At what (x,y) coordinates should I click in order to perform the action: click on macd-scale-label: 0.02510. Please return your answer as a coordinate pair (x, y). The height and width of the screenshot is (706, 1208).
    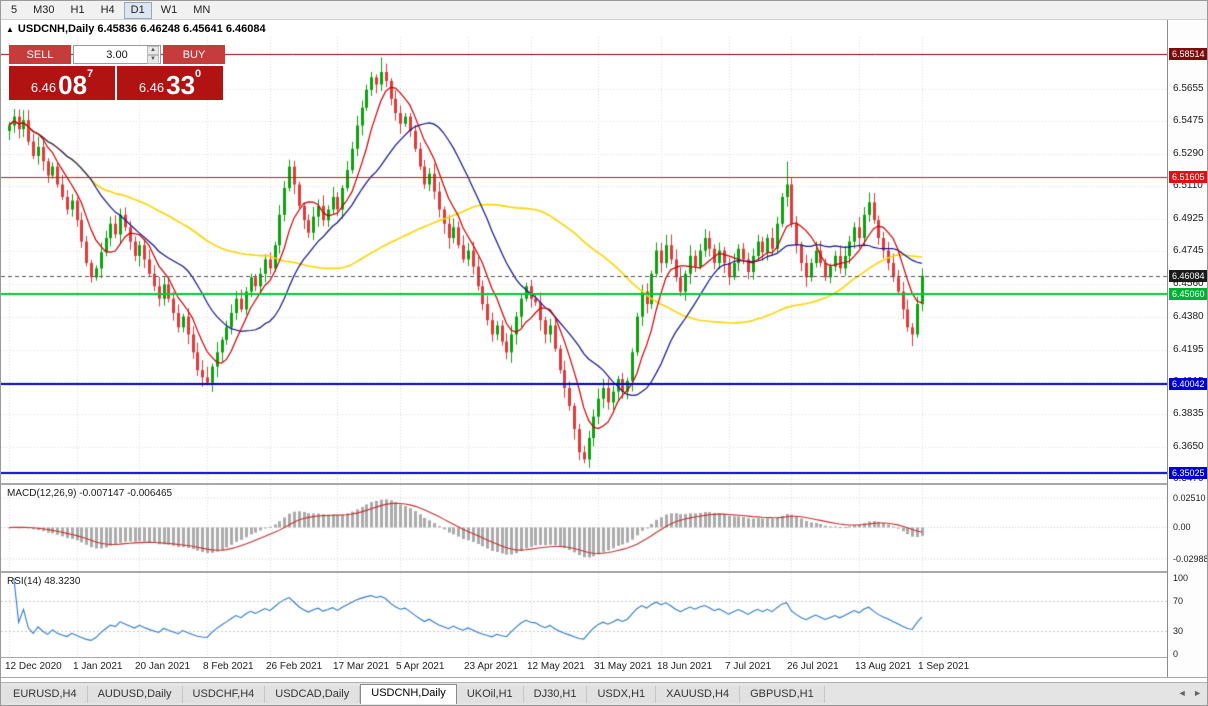
    Looking at the image, I should click on (1189, 498).